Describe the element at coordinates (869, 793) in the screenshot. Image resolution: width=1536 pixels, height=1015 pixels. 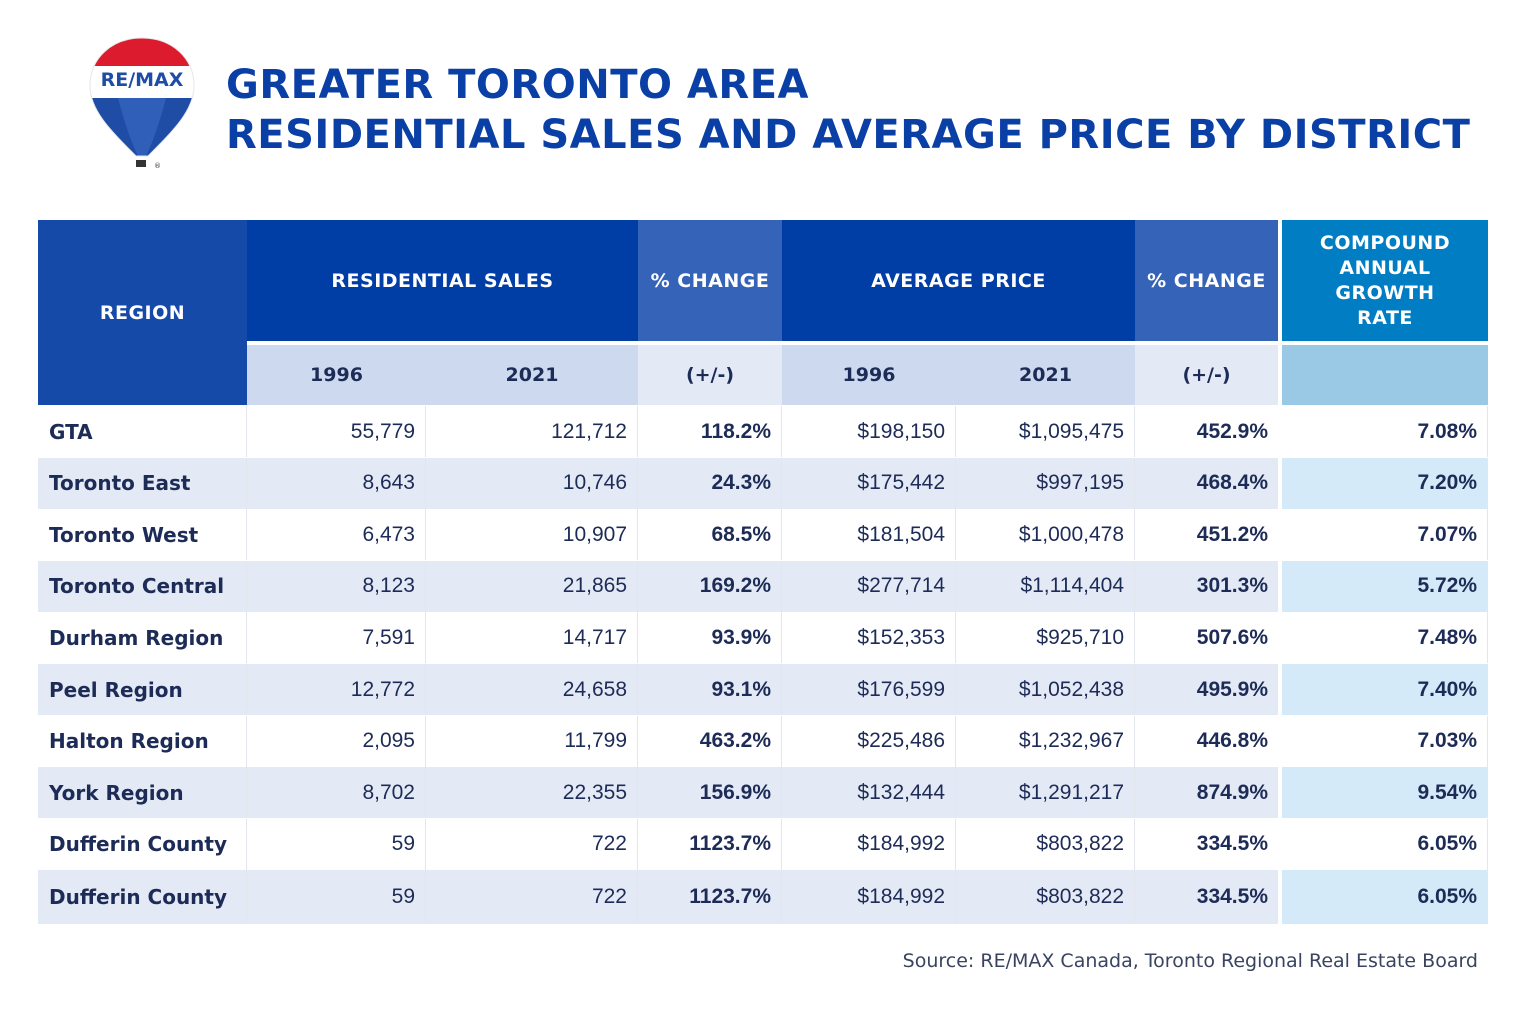
I see `cell-price-1996: $132,444` at that location.